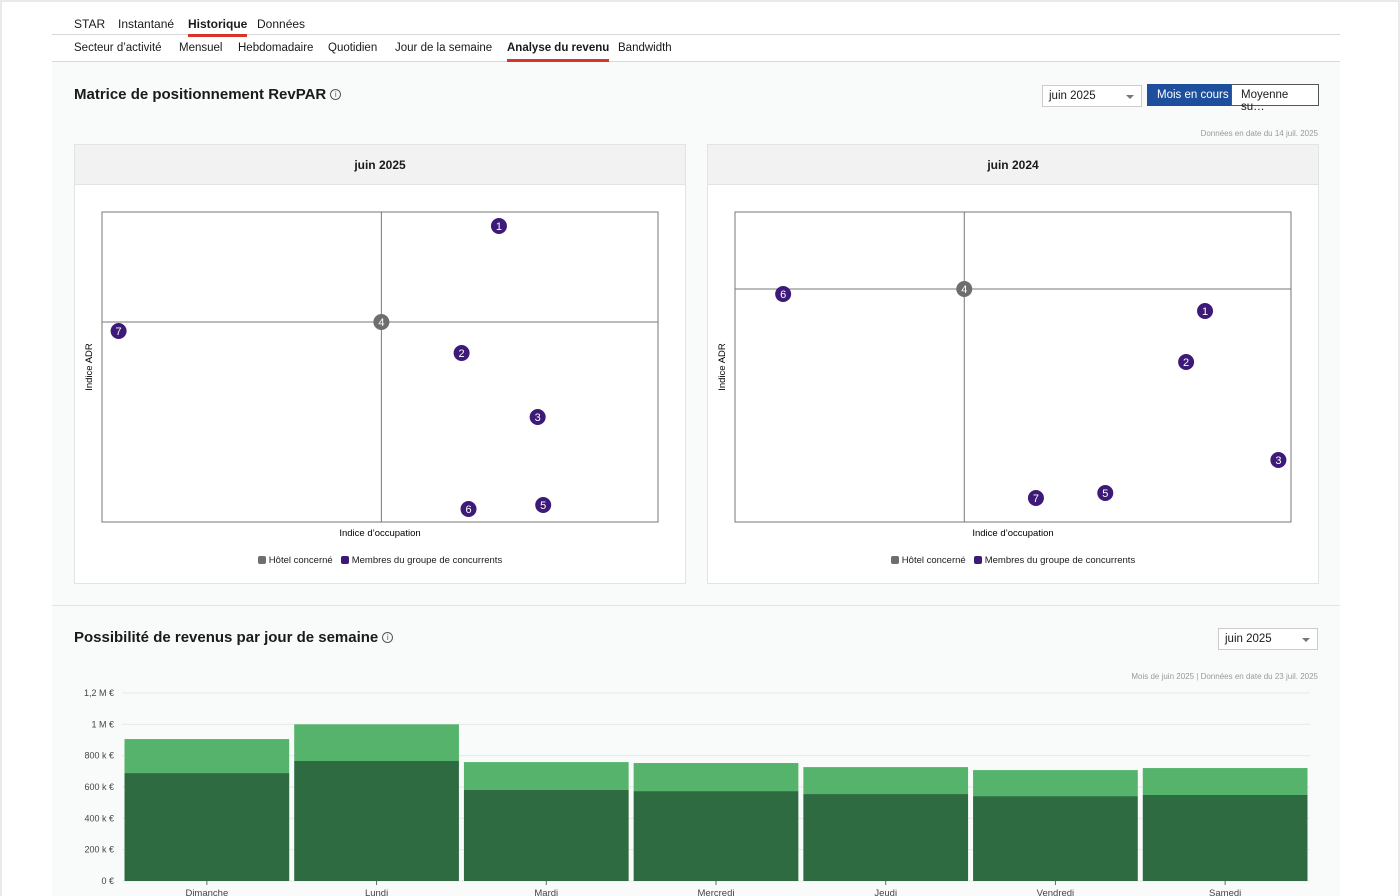 The width and height of the screenshot is (1400, 896). I want to click on nav-tab: STAR, so click(90, 24).